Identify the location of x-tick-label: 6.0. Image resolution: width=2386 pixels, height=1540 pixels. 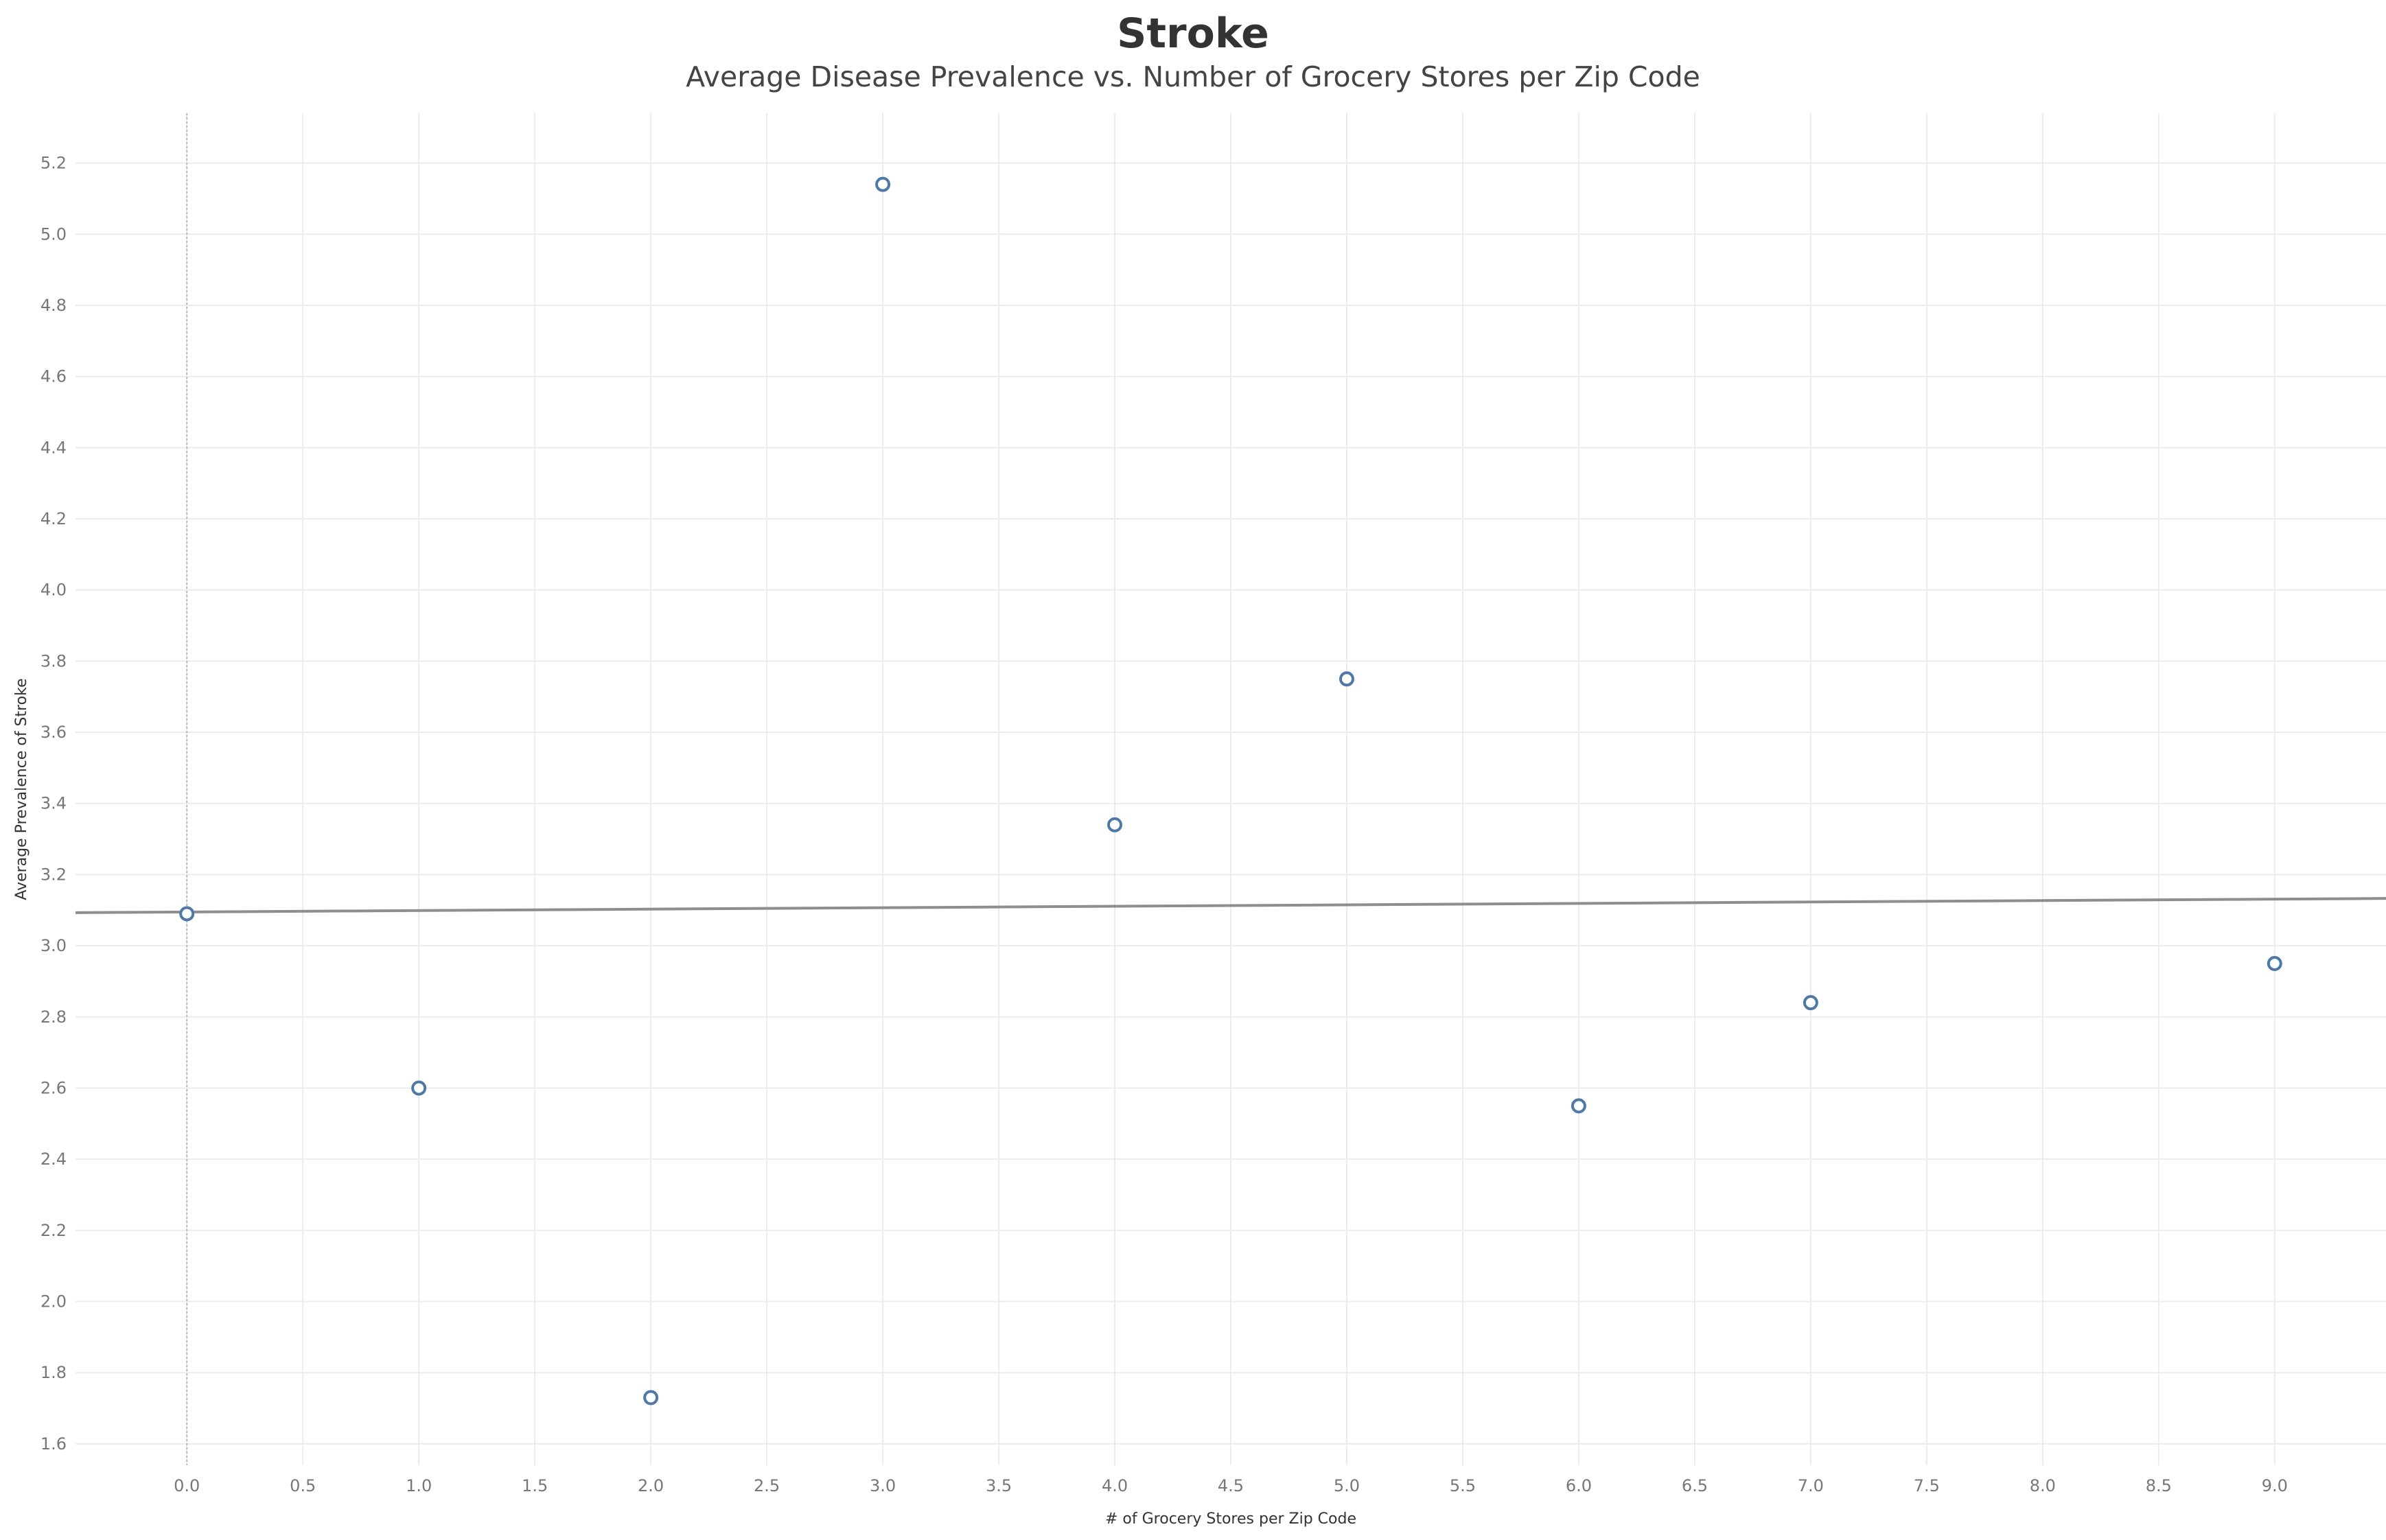
(1579, 1485).